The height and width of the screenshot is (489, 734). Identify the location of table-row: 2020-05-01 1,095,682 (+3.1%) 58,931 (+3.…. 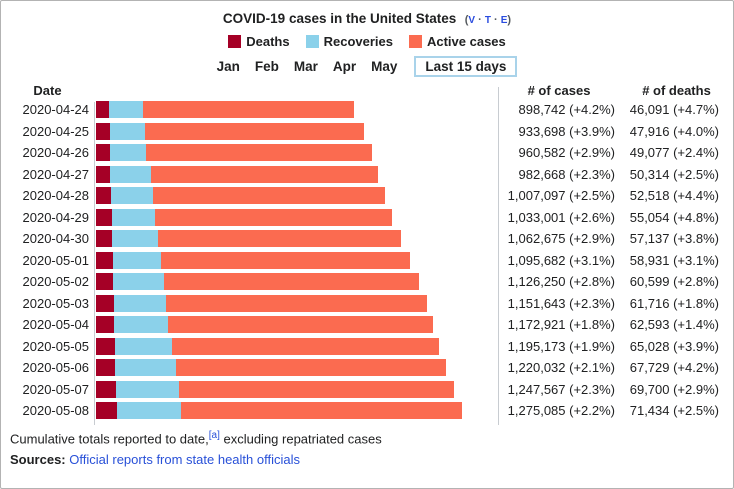
(367, 261).